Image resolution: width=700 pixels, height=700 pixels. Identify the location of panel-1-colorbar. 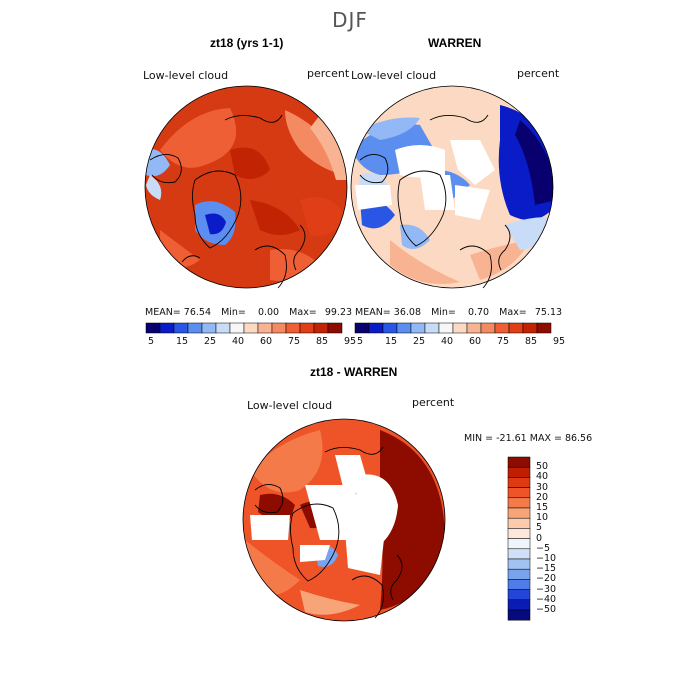
(244, 328).